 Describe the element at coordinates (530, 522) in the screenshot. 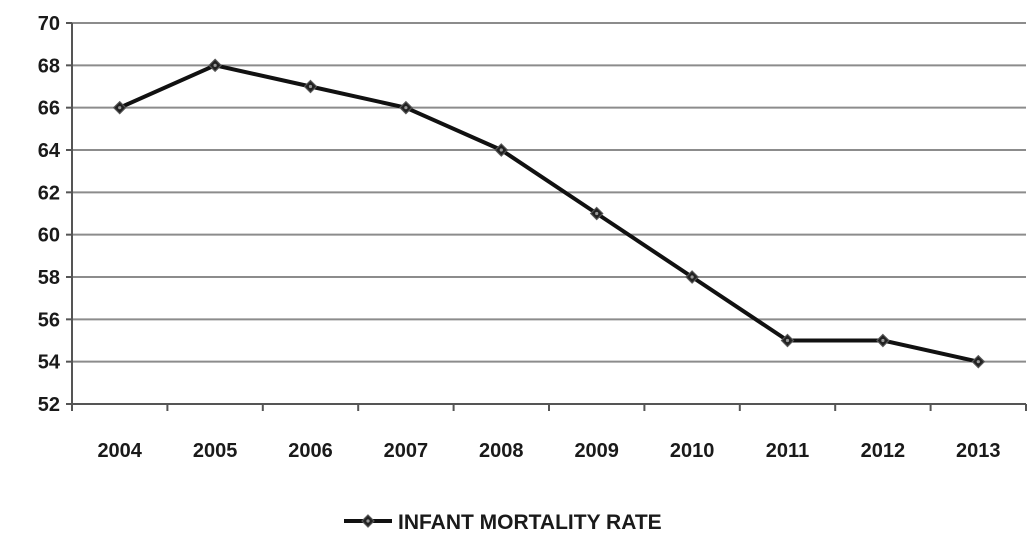

I see `legend-label: INFANT MORTALITY RATE` at that location.